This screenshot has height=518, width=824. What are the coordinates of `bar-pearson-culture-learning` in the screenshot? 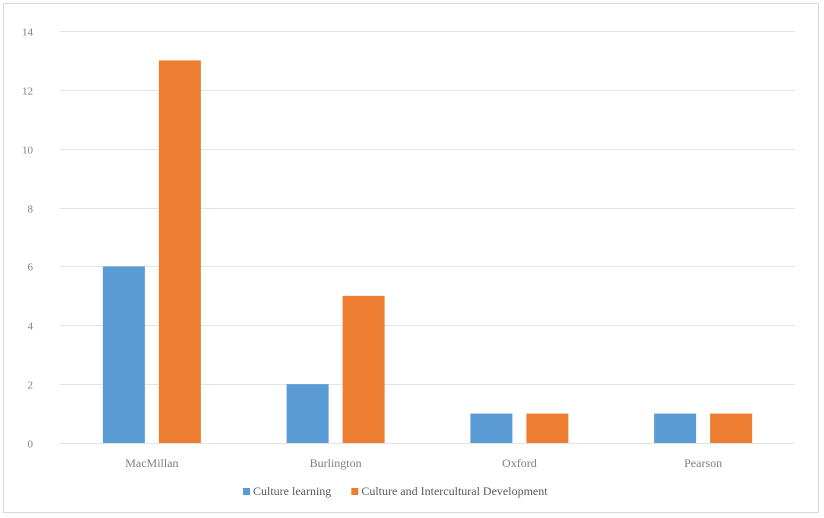 It's located at (675, 428).